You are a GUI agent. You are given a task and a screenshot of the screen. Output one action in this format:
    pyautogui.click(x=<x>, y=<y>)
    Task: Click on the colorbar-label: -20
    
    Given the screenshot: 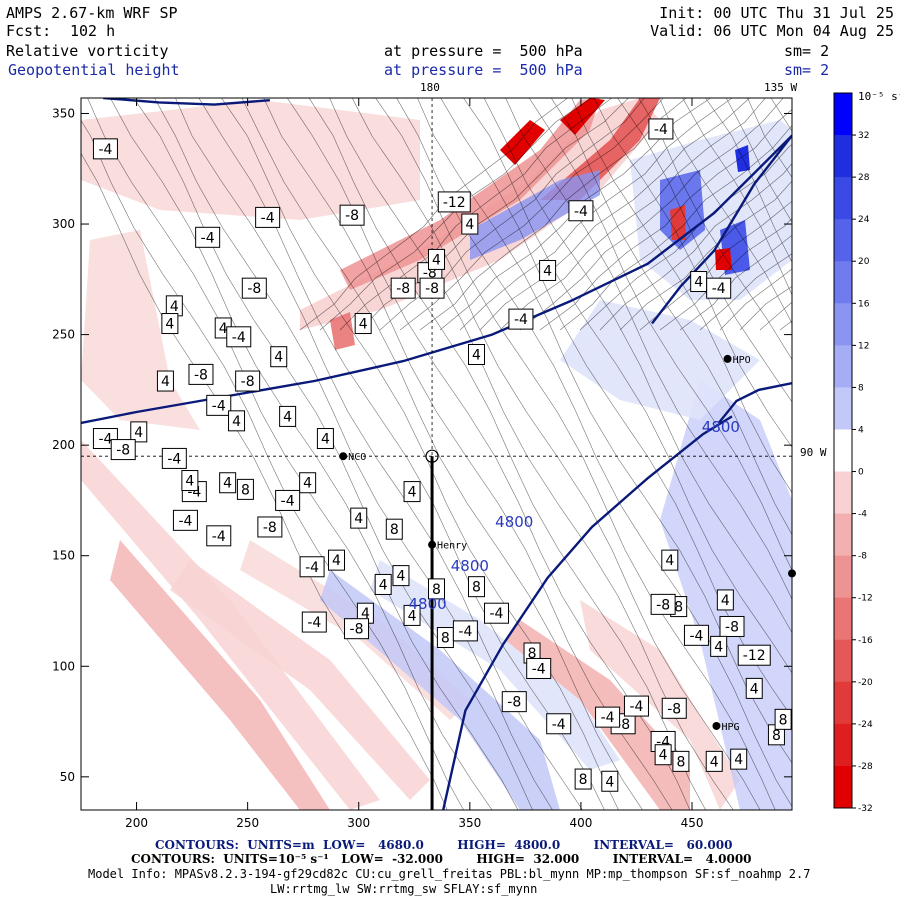 What is the action you would take?
    pyautogui.click(x=865, y=683)
    